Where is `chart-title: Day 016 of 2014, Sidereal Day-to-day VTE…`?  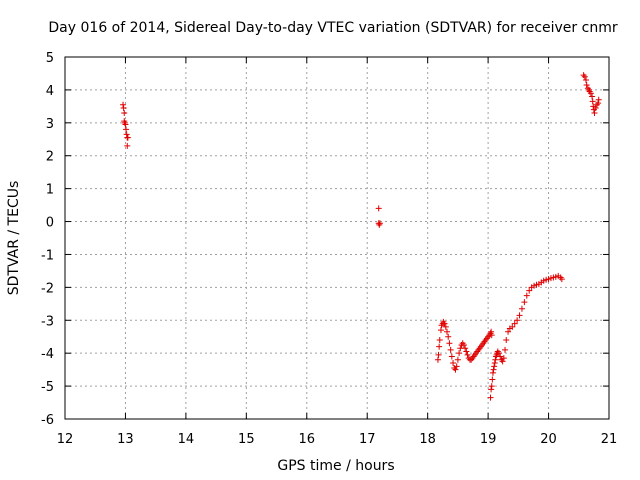 chart-title: Day 016 of 2014, Sidereal Day-to-day VTE… is located at coordinates (332, 28).